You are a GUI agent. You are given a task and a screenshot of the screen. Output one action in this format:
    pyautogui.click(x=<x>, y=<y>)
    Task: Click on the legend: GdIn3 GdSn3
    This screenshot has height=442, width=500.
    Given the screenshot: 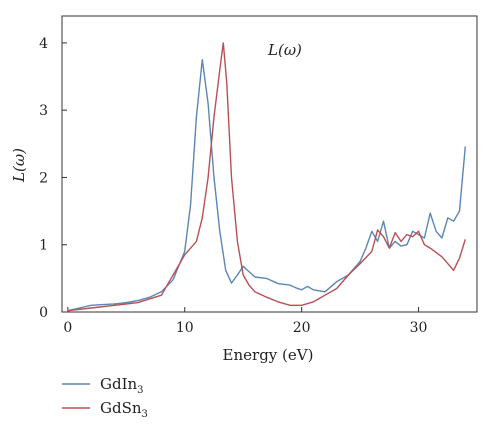 What is the action you would take?
    pyautogui.click(x=105, y=397)
    